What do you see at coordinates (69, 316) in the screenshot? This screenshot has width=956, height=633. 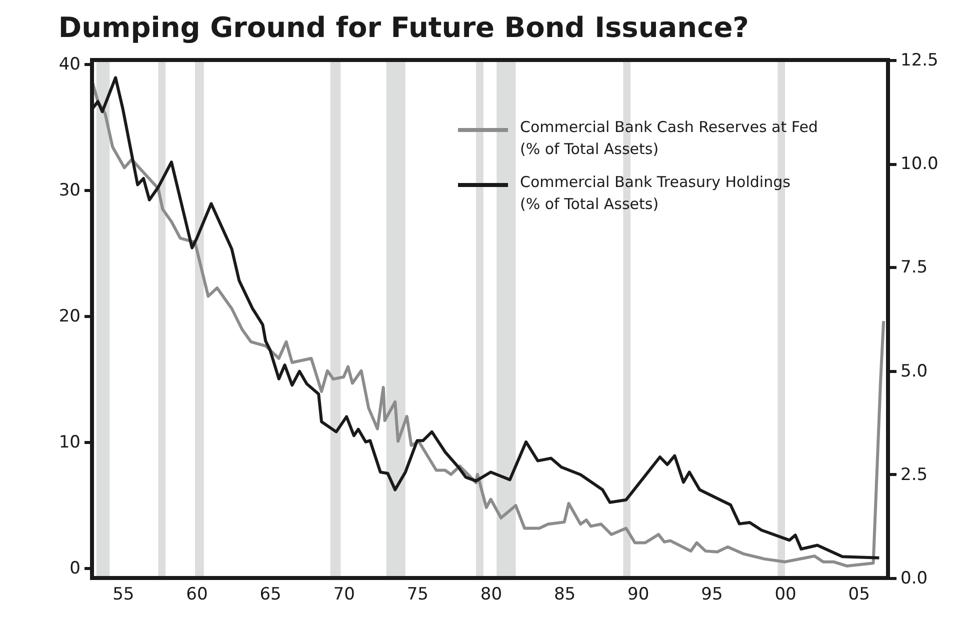 I see `y-tick-label: 20` at bounding box center [69, 316].